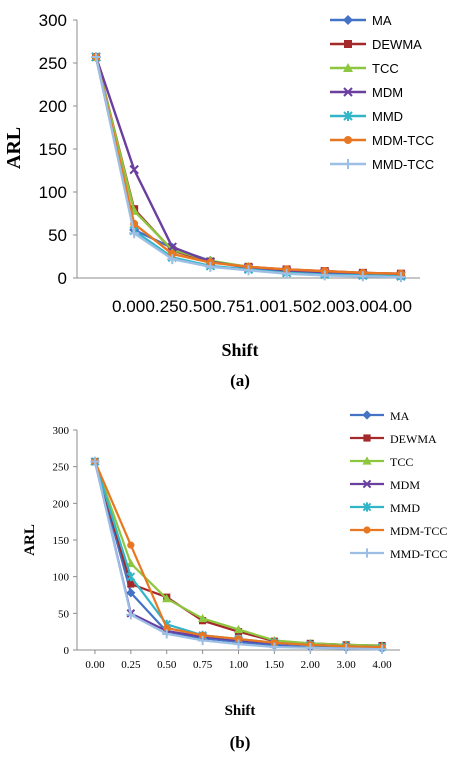 The width and height of the screenshot is (474, 757). I want to click on panel-caption: (a), so click(240, 380).